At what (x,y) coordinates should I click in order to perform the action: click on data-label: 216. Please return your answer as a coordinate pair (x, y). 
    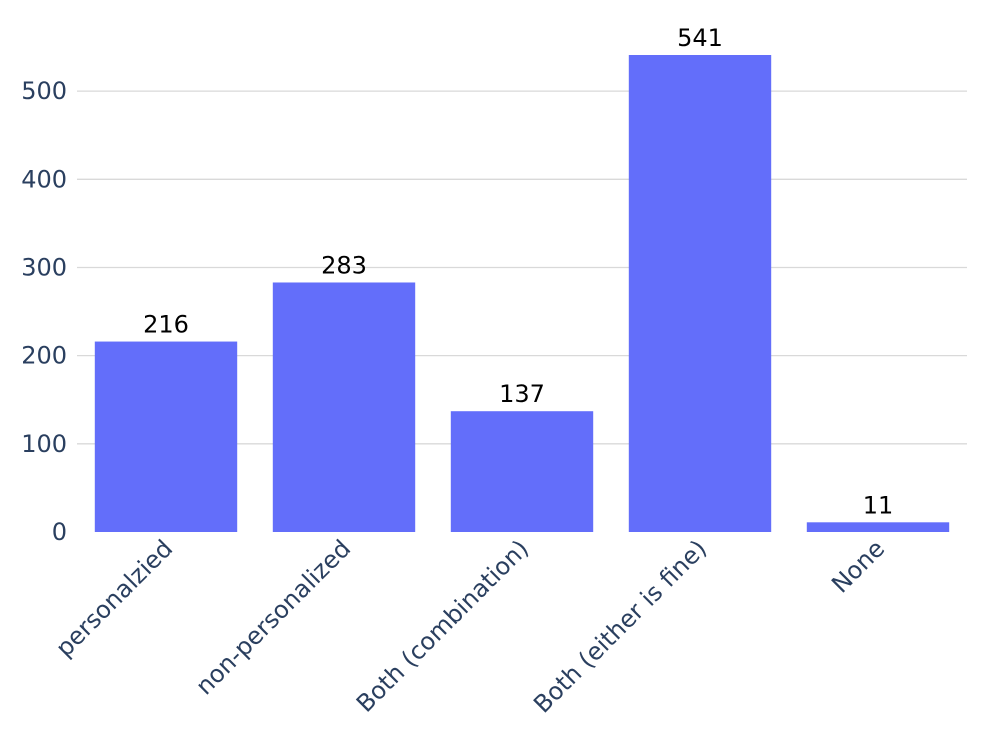
    Looking at the image, I should click on (166, 325).